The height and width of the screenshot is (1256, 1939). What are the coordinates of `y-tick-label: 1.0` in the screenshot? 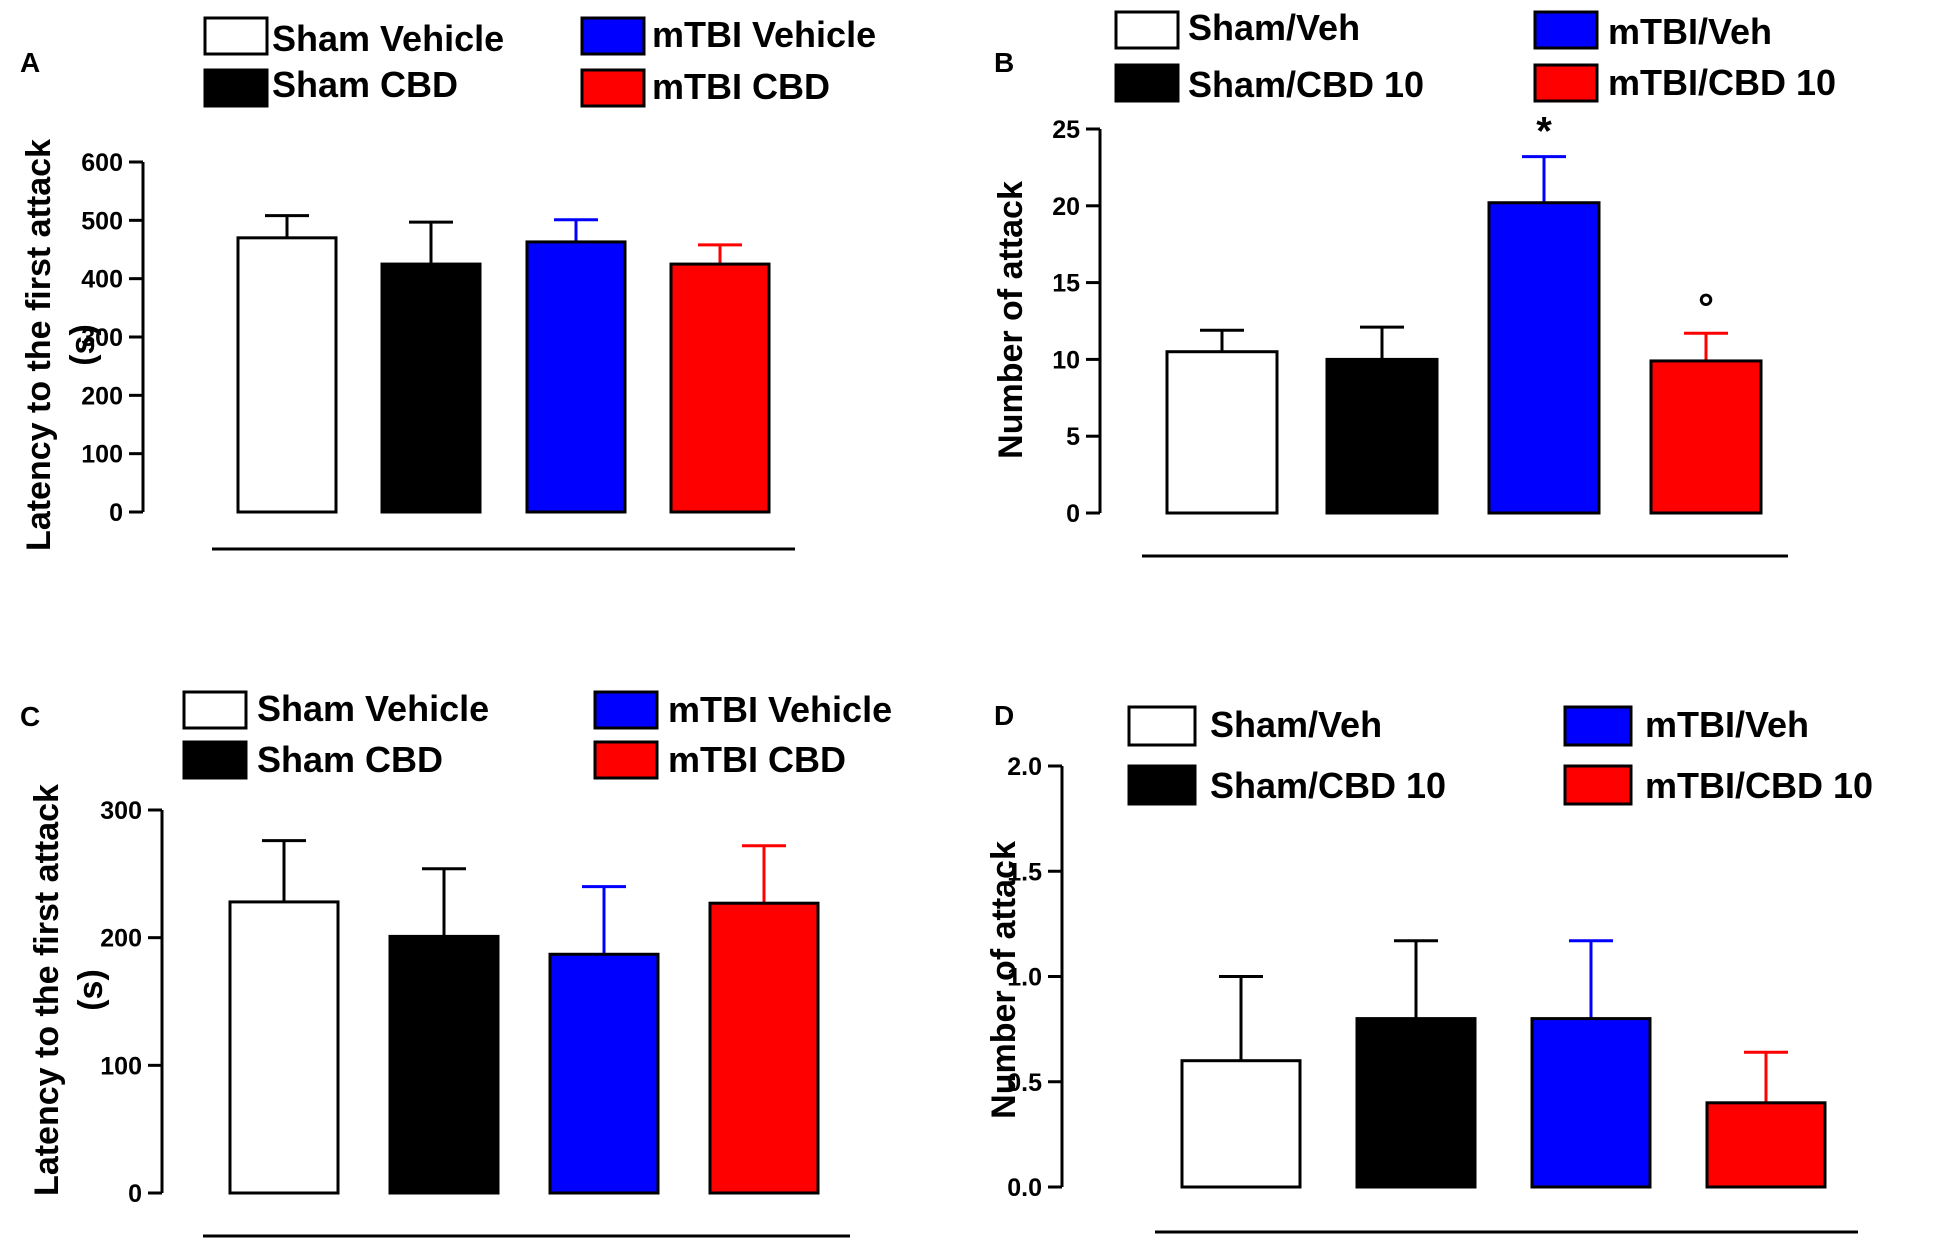 It's located at (1024, 978).